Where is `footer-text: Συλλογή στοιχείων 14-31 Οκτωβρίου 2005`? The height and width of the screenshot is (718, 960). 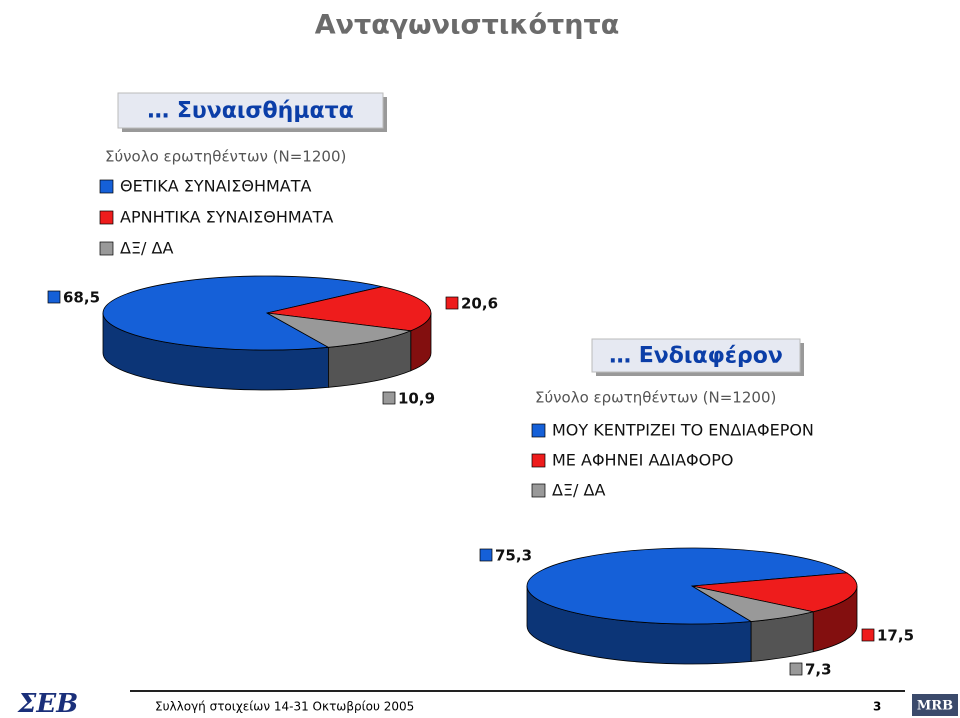
footer-text: Συλλογή στοιχείων 14-31 Οκτωβρίου 2005 is located at coordinates (284, 707).